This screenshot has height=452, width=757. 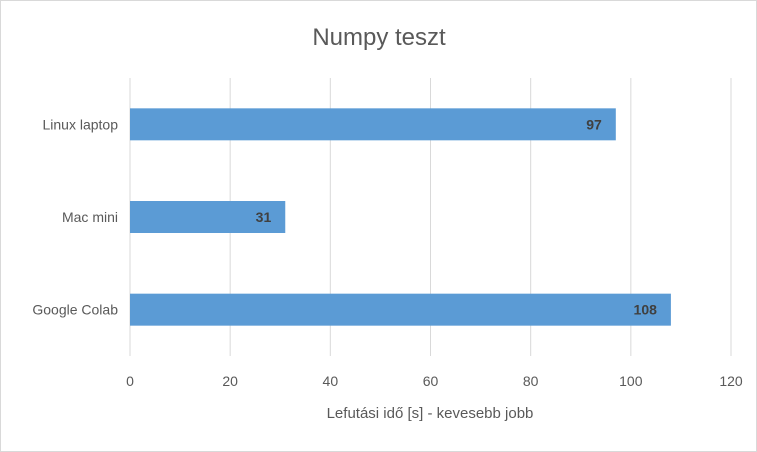 I want to click on category-labels: Linux laptop Mac mini Google Colab, so click(x=75, y=216).